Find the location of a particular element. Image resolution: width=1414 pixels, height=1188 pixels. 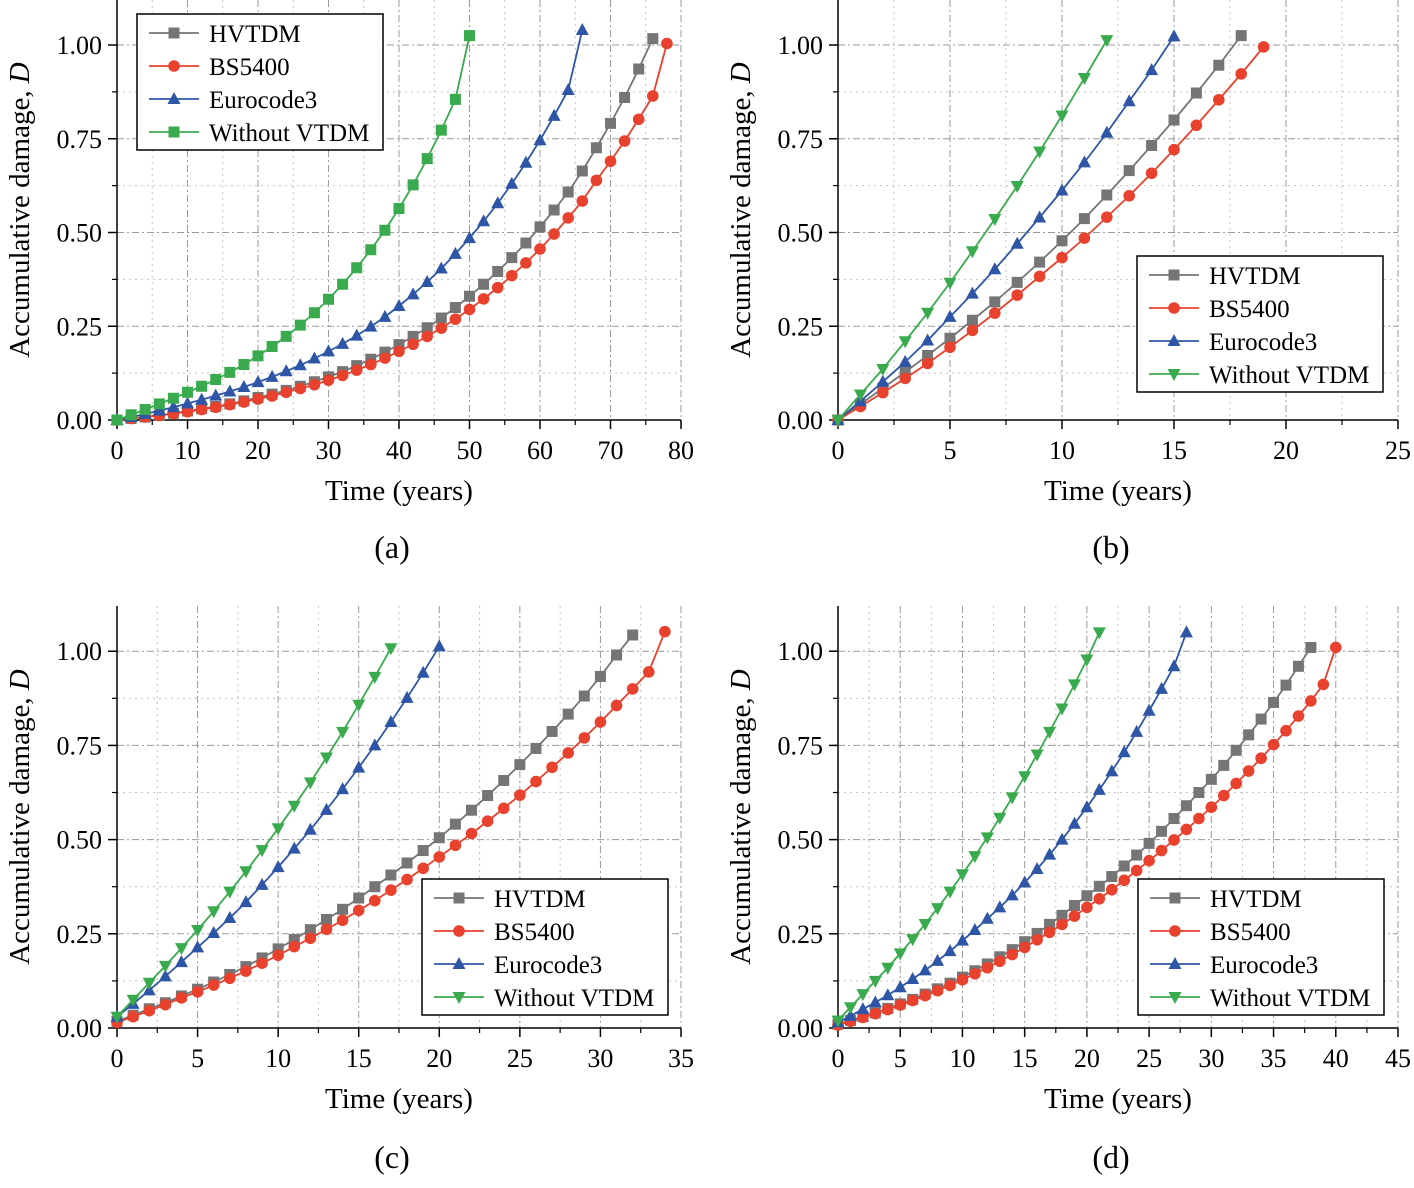

legend-label: Without VTDM is located at coordinates (1289, 375).